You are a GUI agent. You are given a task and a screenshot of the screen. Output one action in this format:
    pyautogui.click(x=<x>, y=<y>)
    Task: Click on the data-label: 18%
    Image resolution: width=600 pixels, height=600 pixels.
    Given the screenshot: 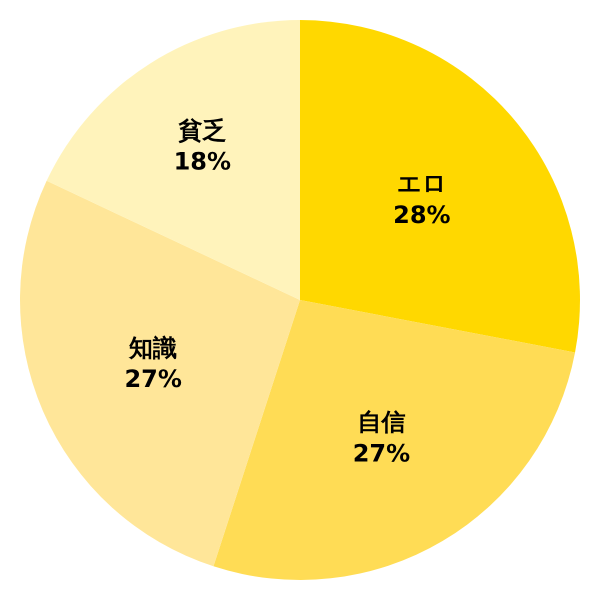 What is the action you would take?
    pyautogui.click(x=203, y=162)
    